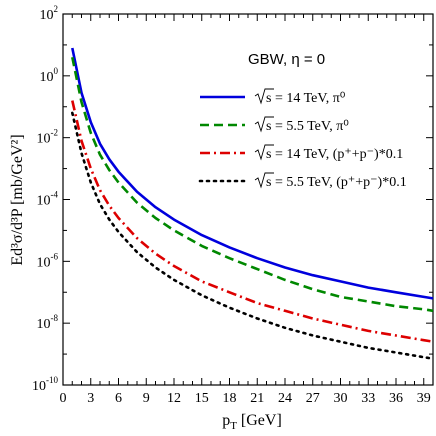 This screenshot has width=436, height=436. What do you see at coordinates (48, 137) in the screenshot?
I see `y-tick-label: 10⁻²` at bounding box center [48, 137].